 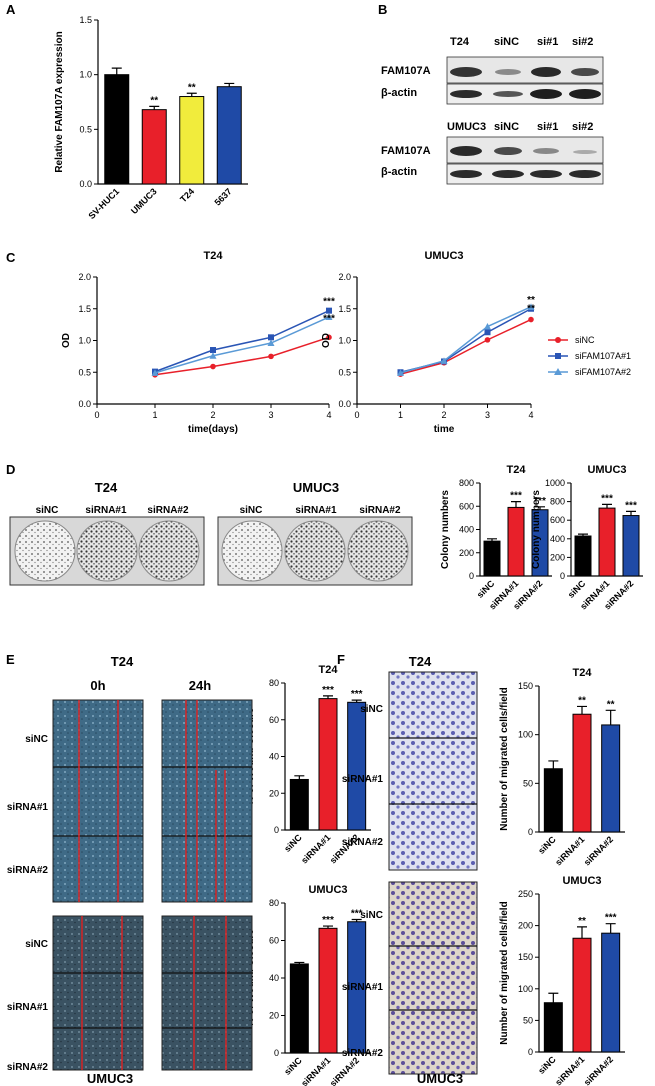 I want to click on y-tick-label: 50, so click(x=528, y=1020).